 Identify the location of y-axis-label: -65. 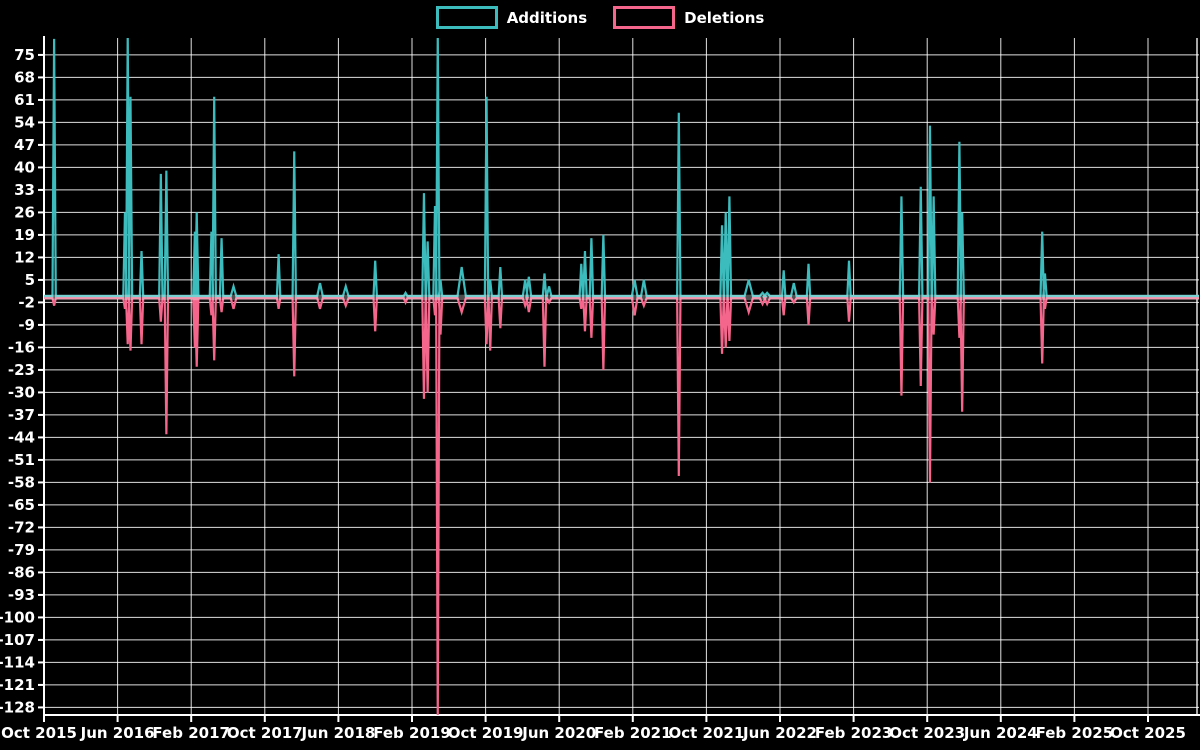
(21, 505).